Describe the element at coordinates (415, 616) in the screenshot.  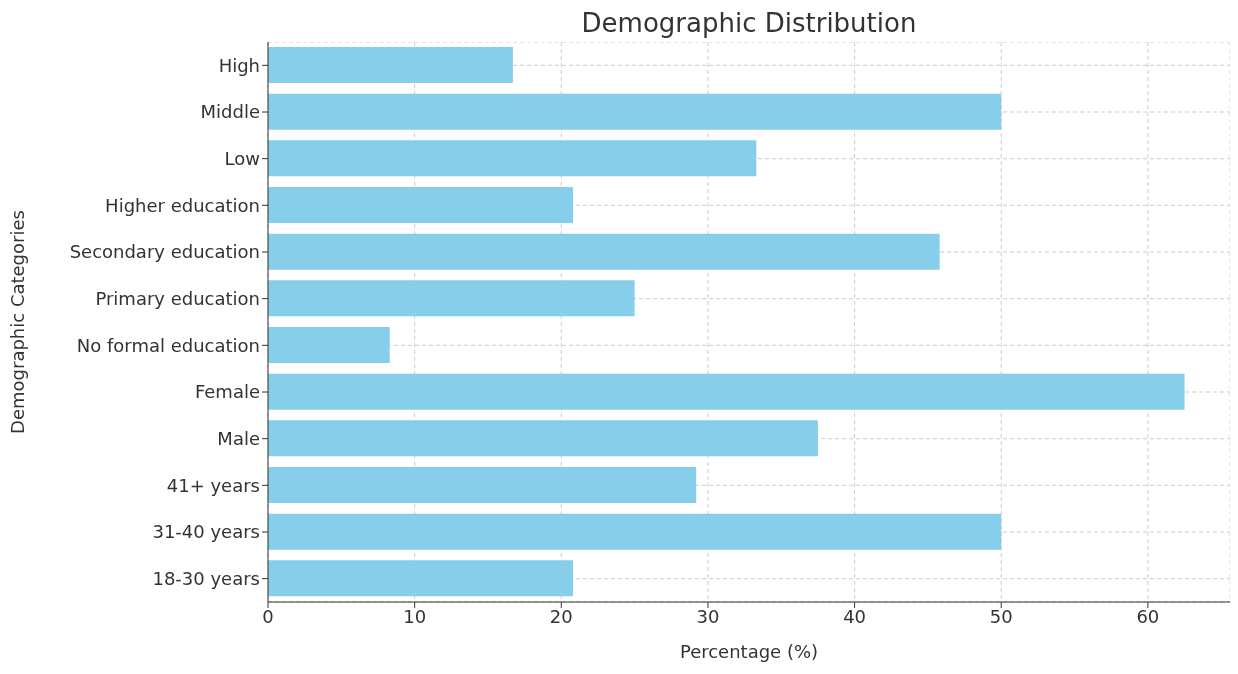
I see `x-tick-label: 10` at that location.